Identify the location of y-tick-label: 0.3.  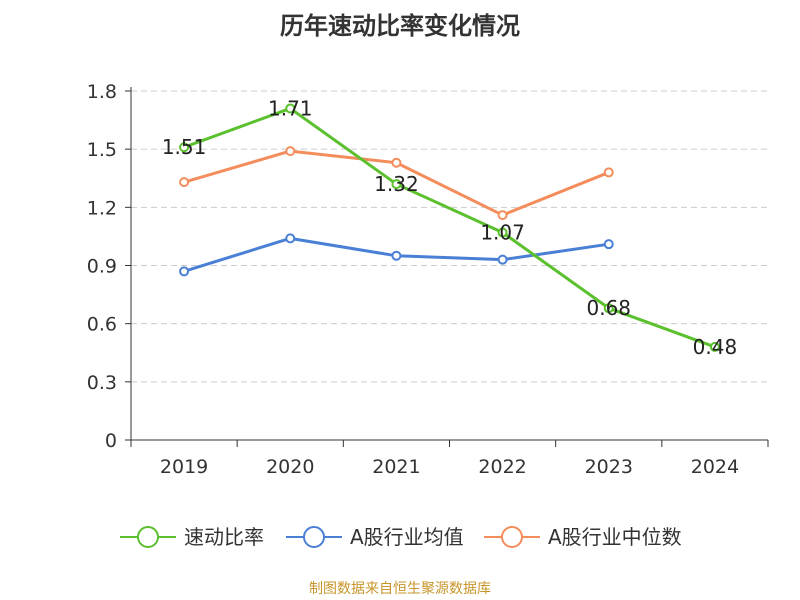
(102, 383).